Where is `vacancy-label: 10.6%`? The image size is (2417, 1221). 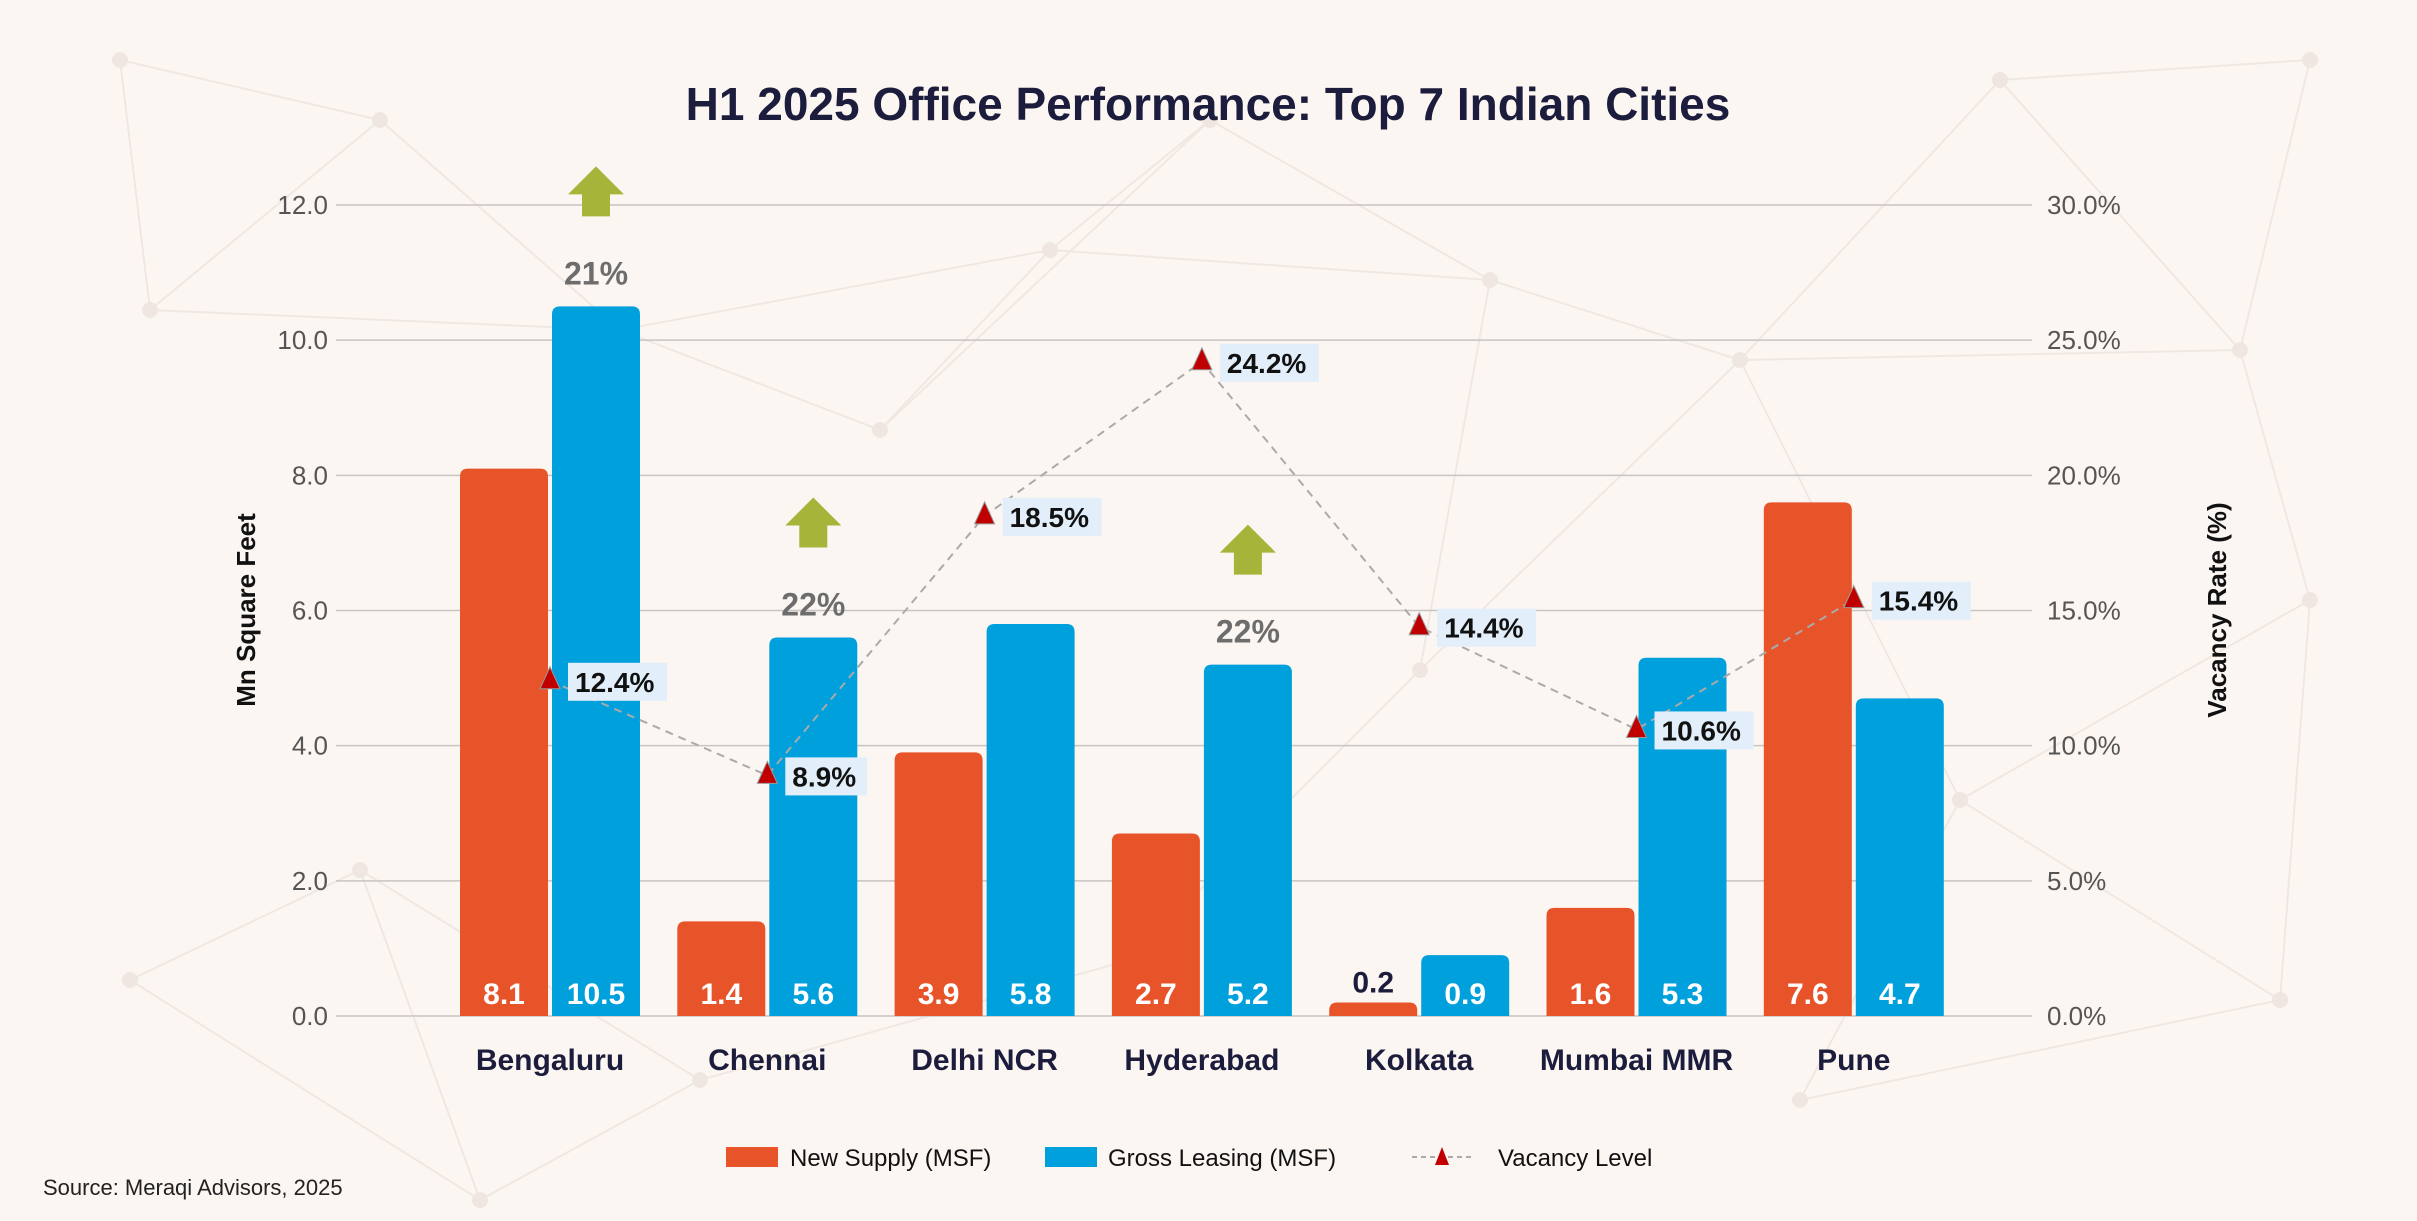 vacancy-label: 10.6% is located at coordinates (1701, 730).